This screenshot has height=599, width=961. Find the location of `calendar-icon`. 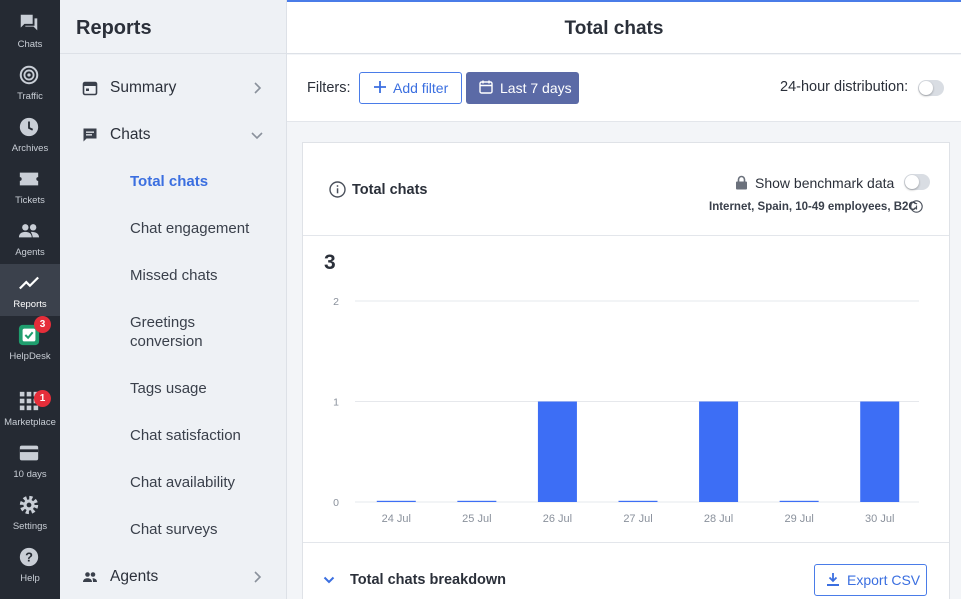

calendar-icon is located at coordinates (90, 88).